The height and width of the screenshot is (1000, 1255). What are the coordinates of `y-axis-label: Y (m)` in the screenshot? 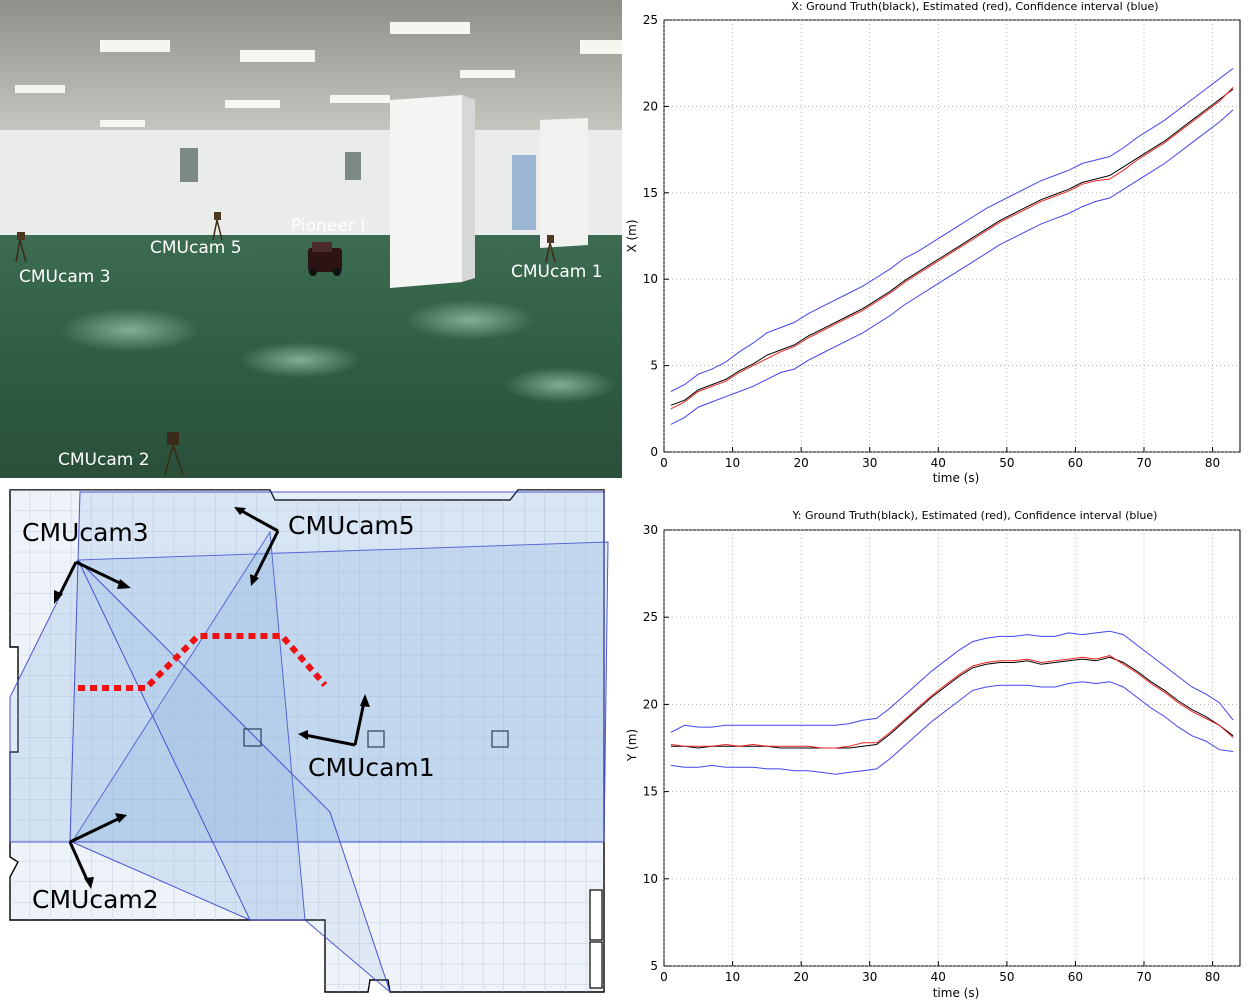 It's located at (632, 745).